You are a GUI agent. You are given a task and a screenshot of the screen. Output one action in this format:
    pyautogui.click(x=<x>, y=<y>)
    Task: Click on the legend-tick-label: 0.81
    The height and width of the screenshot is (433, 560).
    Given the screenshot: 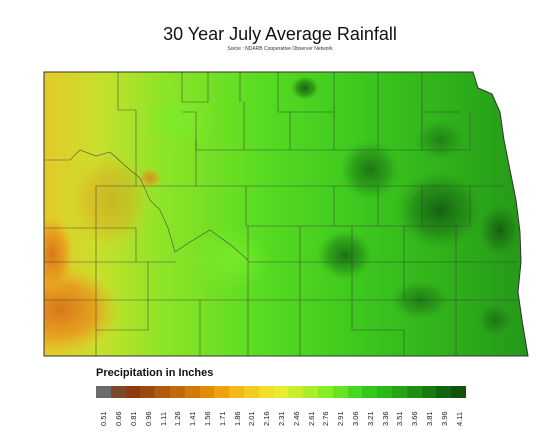 What is the action you would take?
    pyautogui.click(x=133, y=418)
    